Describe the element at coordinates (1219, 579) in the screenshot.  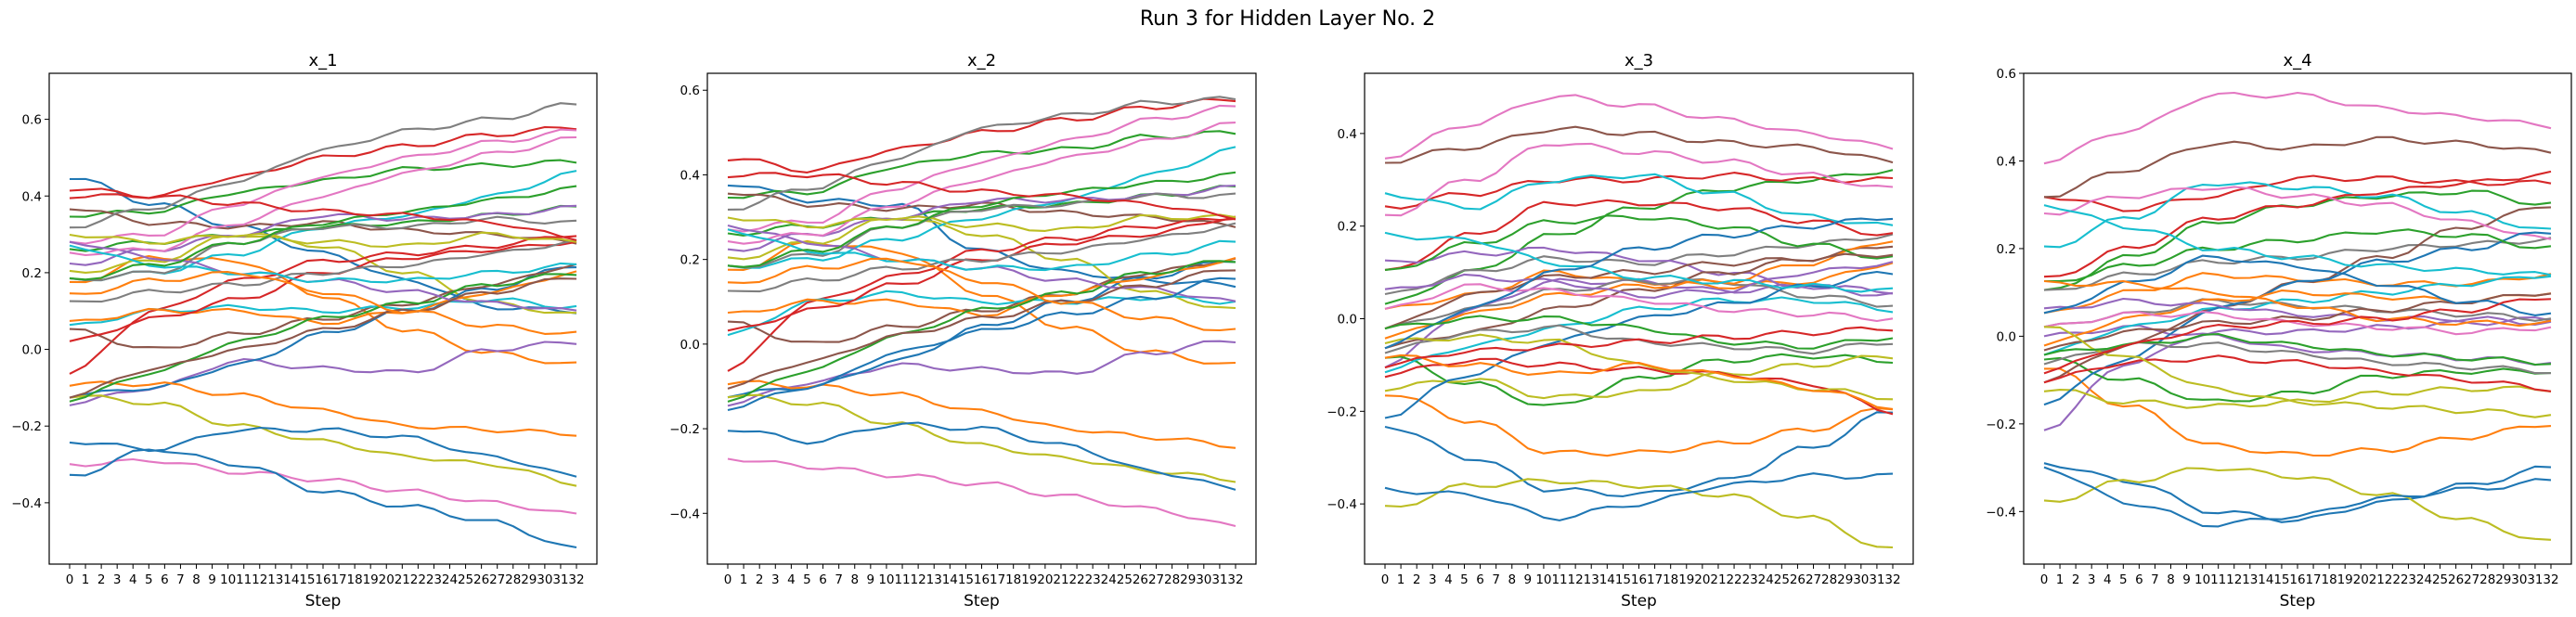
I see `x-tick-label: 31` at that location.